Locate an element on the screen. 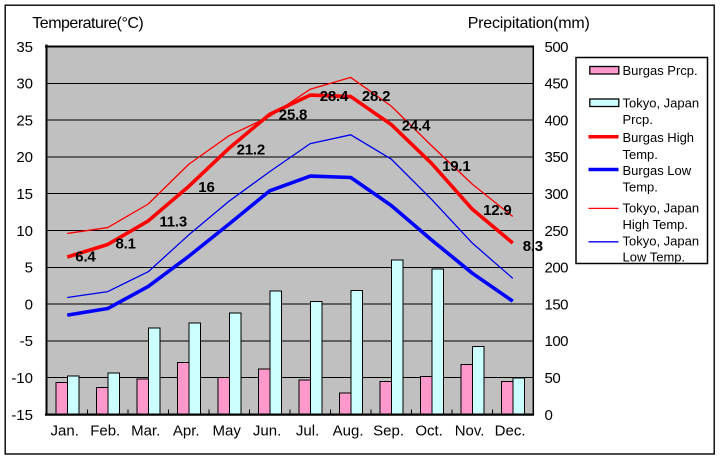  svg-text: 35 is located at coordinates (24, 47).